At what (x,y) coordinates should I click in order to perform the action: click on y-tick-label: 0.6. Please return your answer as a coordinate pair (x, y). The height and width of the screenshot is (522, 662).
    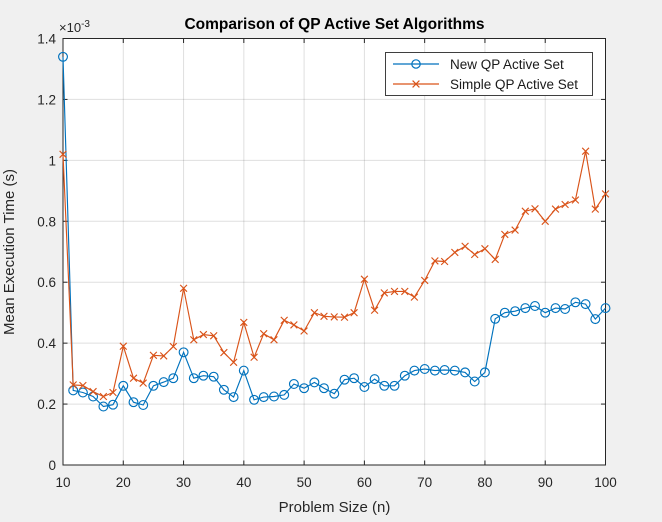
    Looking at the image, I should click on (46, 282).